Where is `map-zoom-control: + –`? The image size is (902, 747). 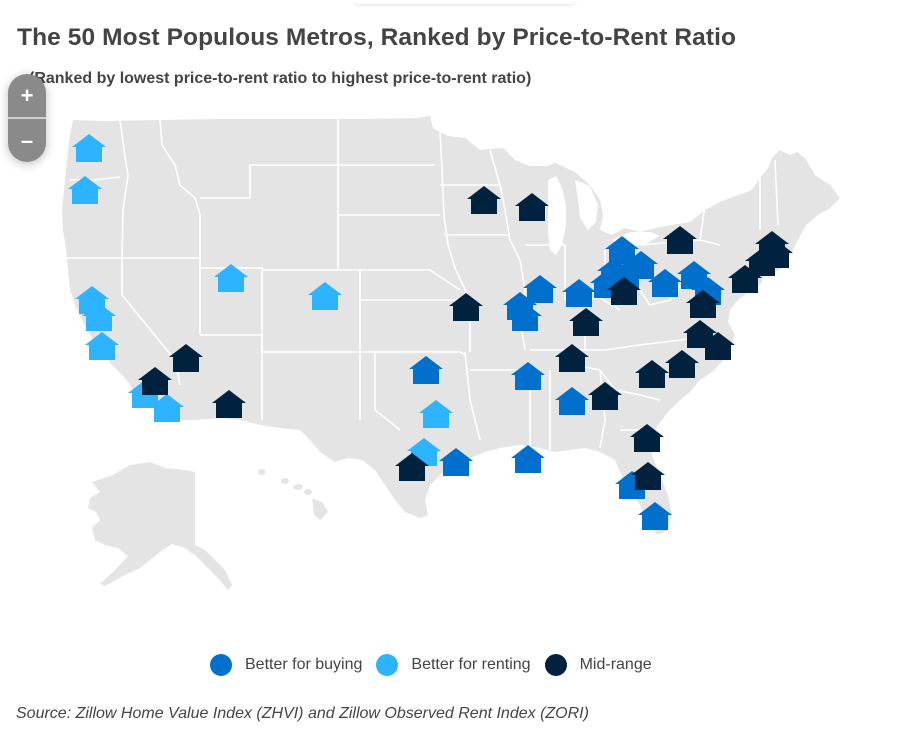 map-zoom-control: + – is located at coordinates (27, 118).